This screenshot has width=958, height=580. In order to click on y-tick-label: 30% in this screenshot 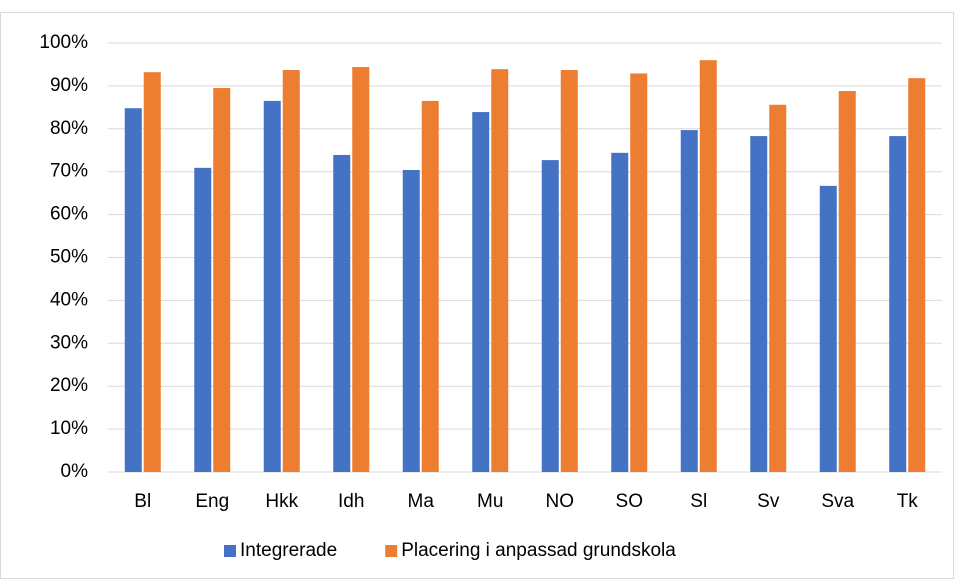, I will do `click(69, 342)`.